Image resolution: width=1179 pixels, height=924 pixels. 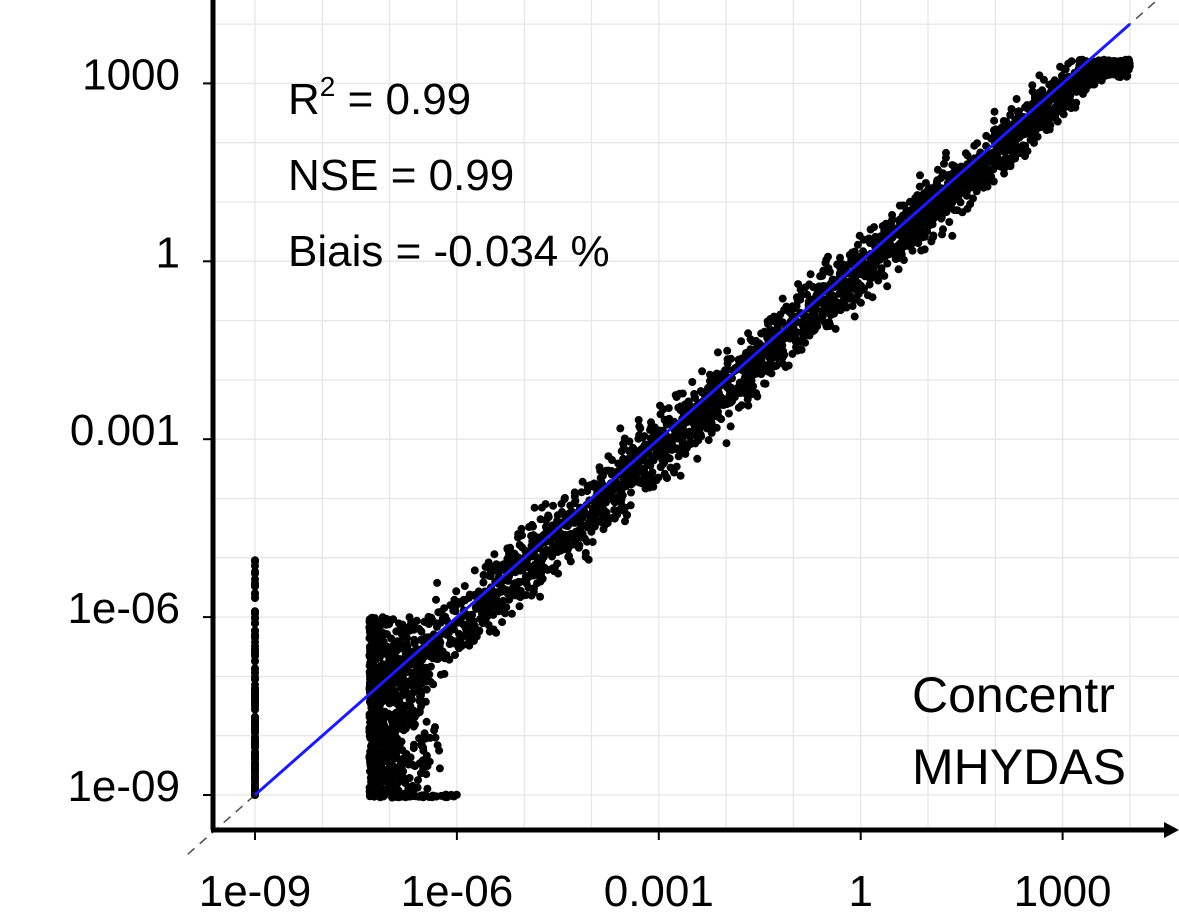 What do you see at coordinates (123, 608) in the screenshot?
I see `y-tick-label: 1e-06` at bounding box center [123, 608].